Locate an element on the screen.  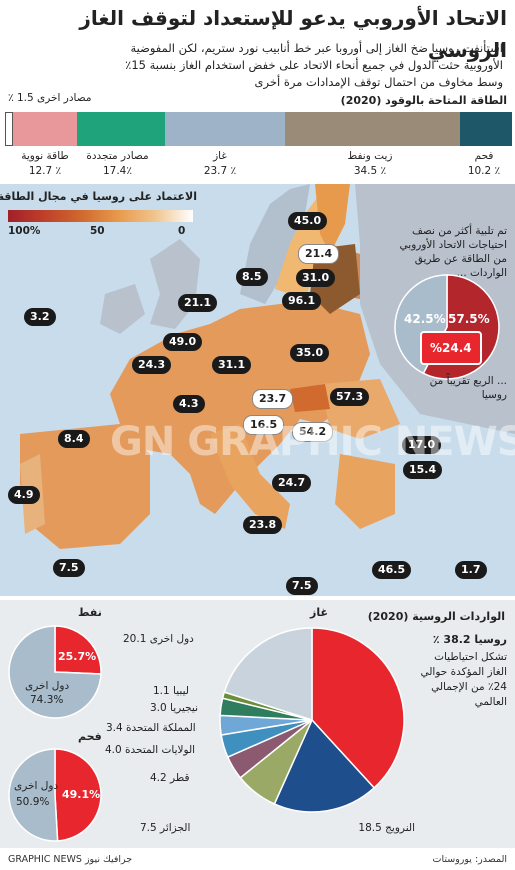
map-badge-slovakia: 57.3 is located at coordinates (350, 397).